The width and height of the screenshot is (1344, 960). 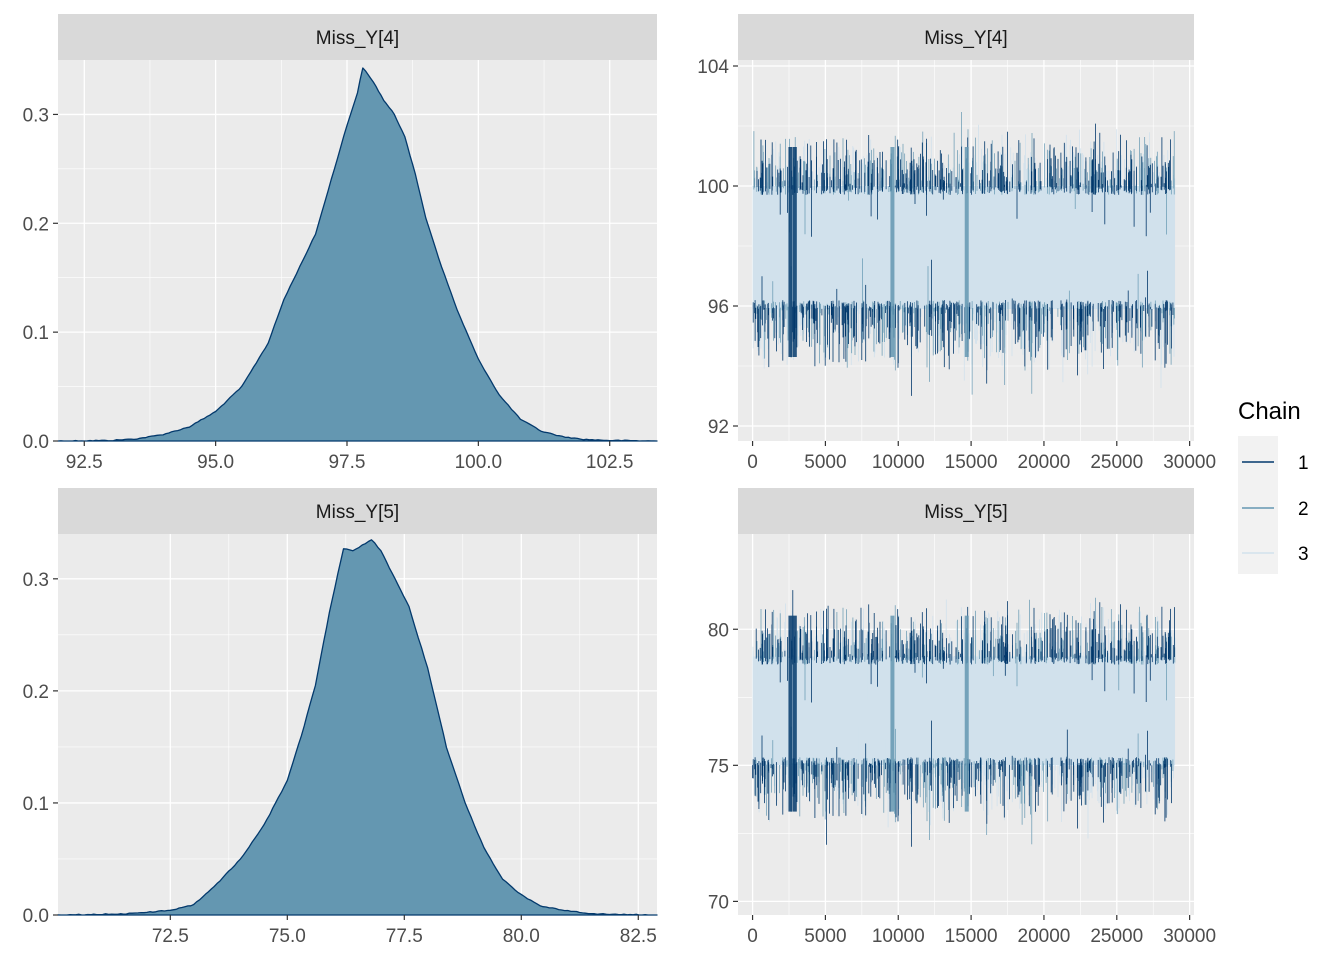 What do you see at coordinates (718, 630) in the screenshot?
I see `y-tick-label: 80` at bounding box center [718, 630].